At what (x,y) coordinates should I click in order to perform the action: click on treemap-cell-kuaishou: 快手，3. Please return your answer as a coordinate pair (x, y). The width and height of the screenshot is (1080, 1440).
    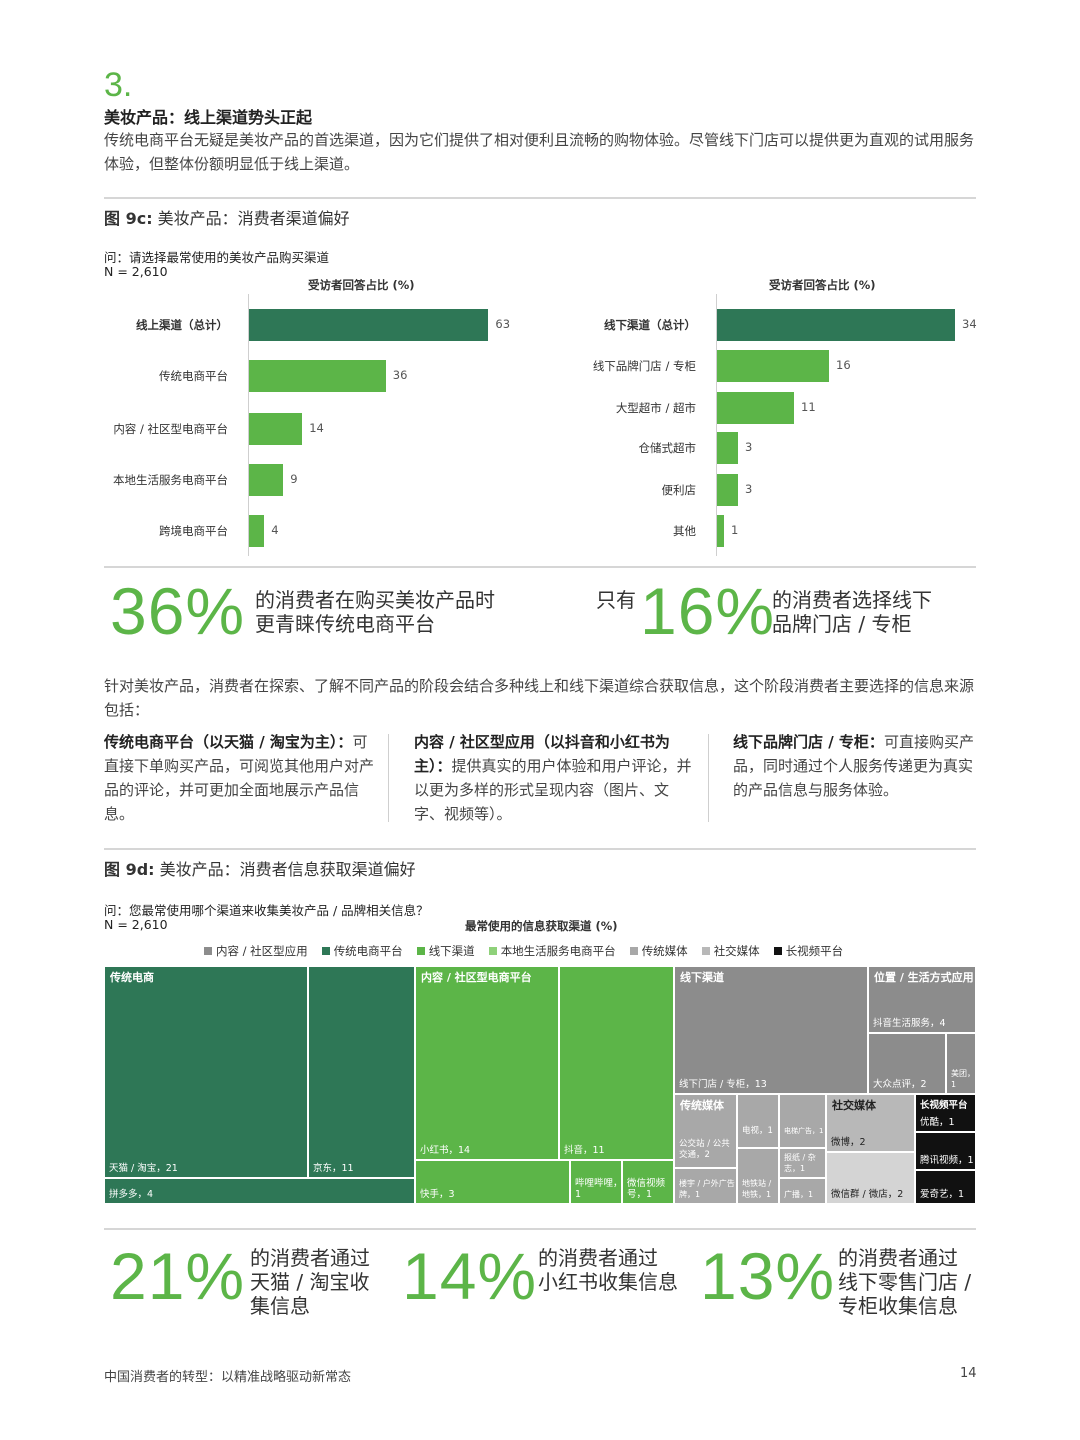
    Looking at the image, I should click on (492, 1182).